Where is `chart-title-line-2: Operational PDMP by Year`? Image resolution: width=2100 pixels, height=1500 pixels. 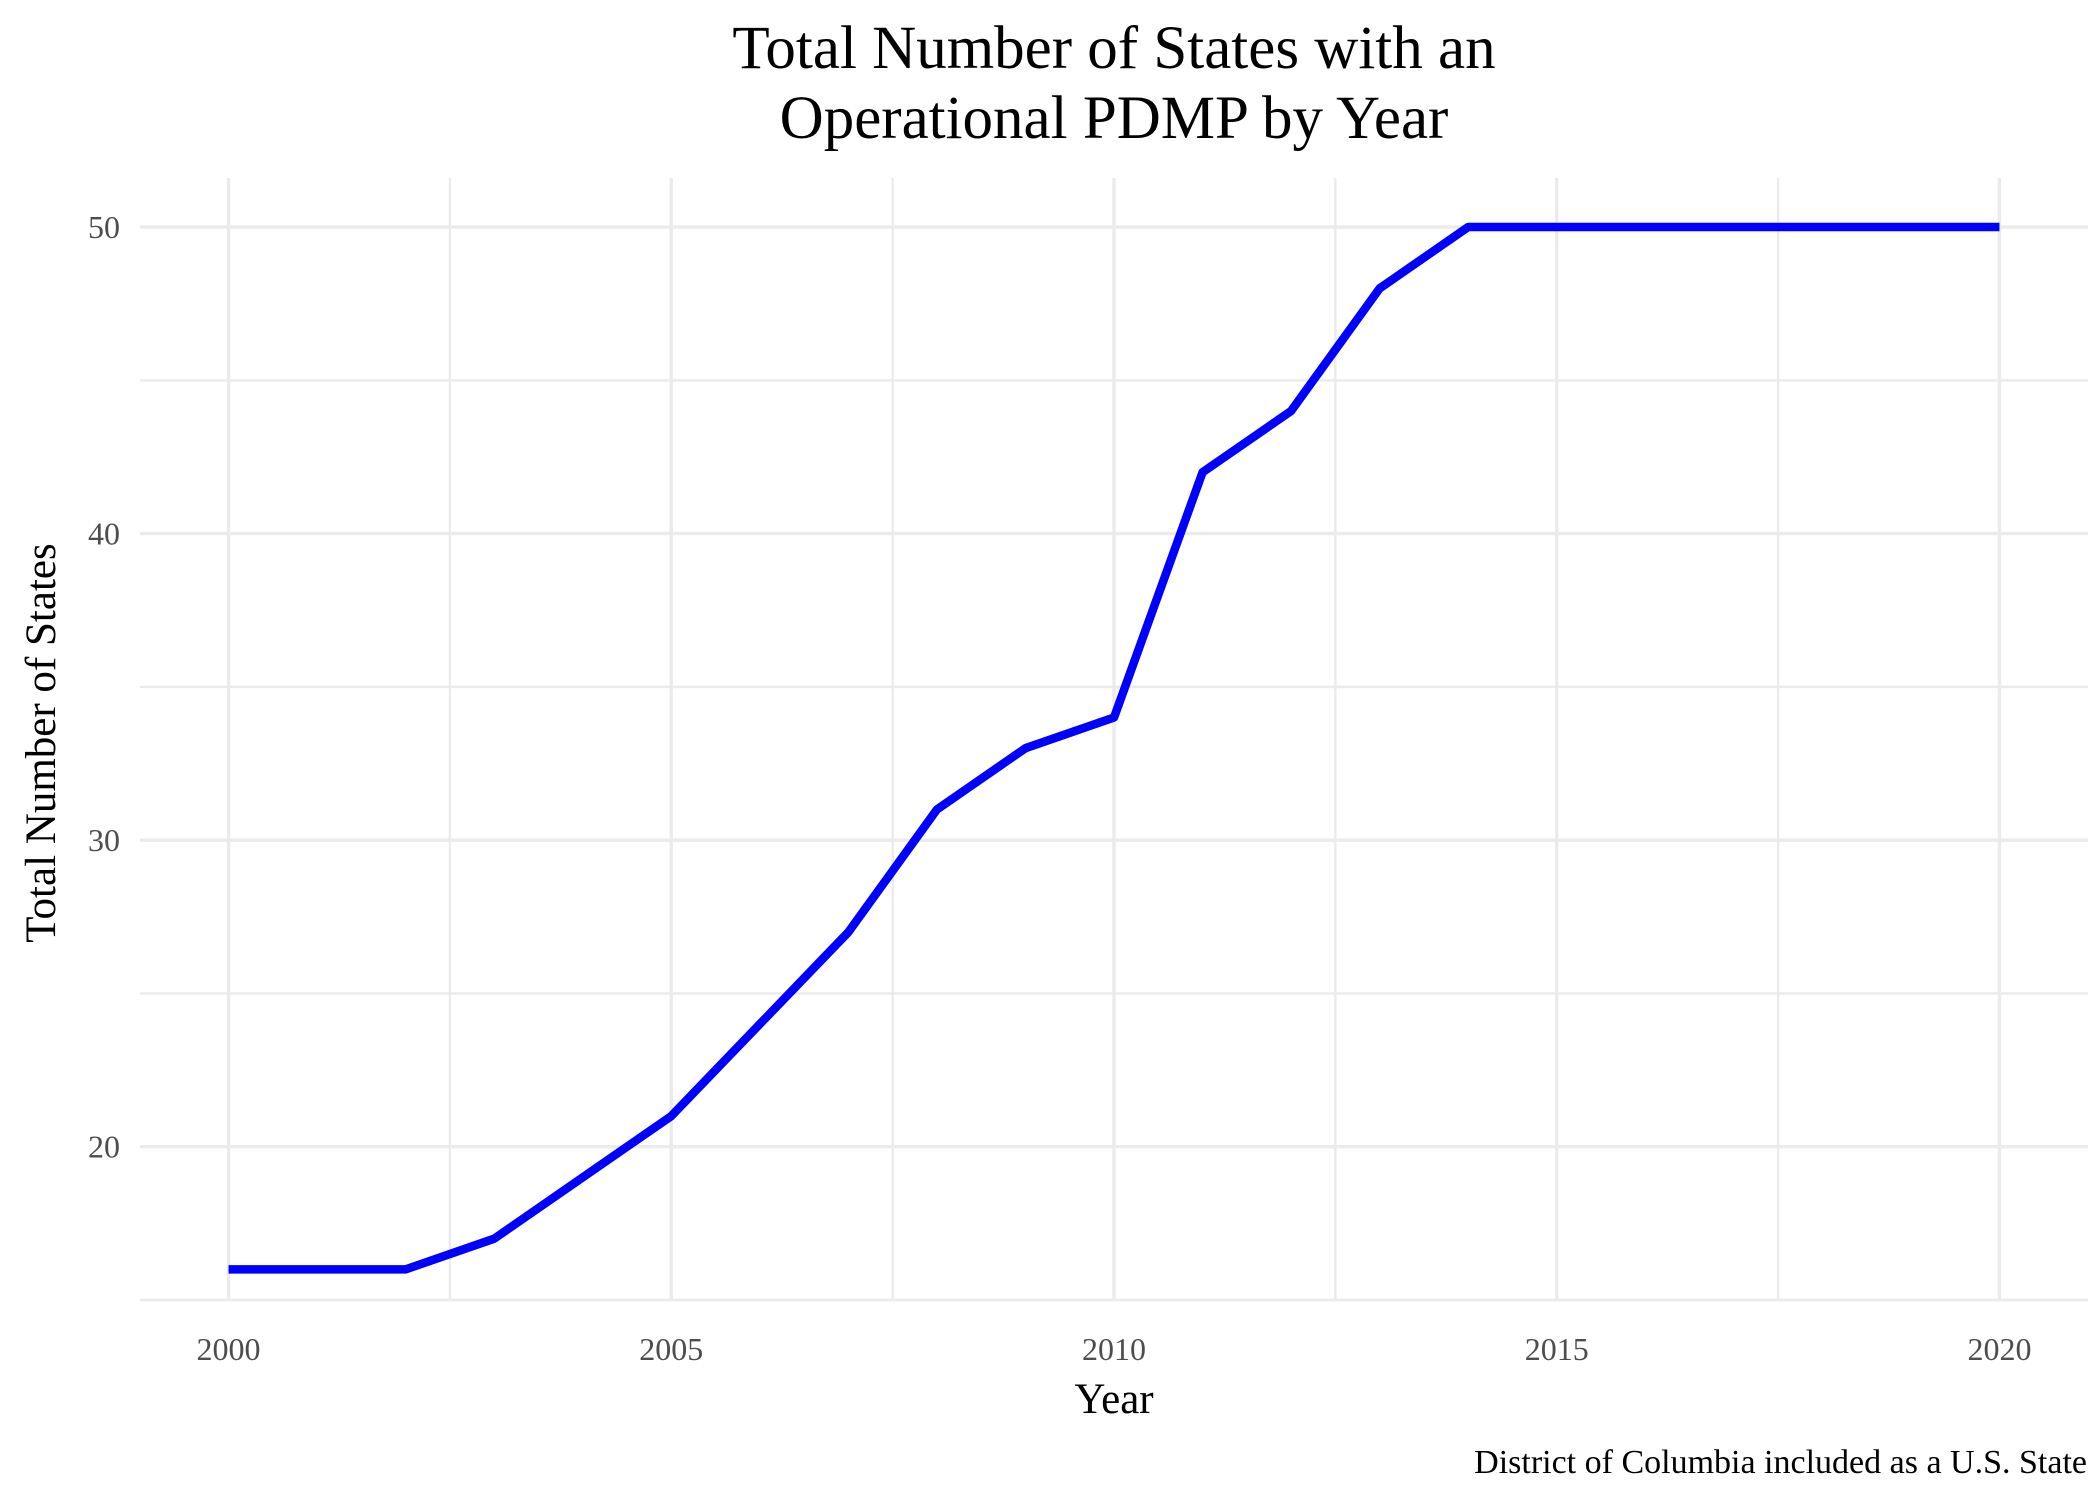
chart-title-line-2: Operational PDMP by Year is located at coordinates (1114, 118).